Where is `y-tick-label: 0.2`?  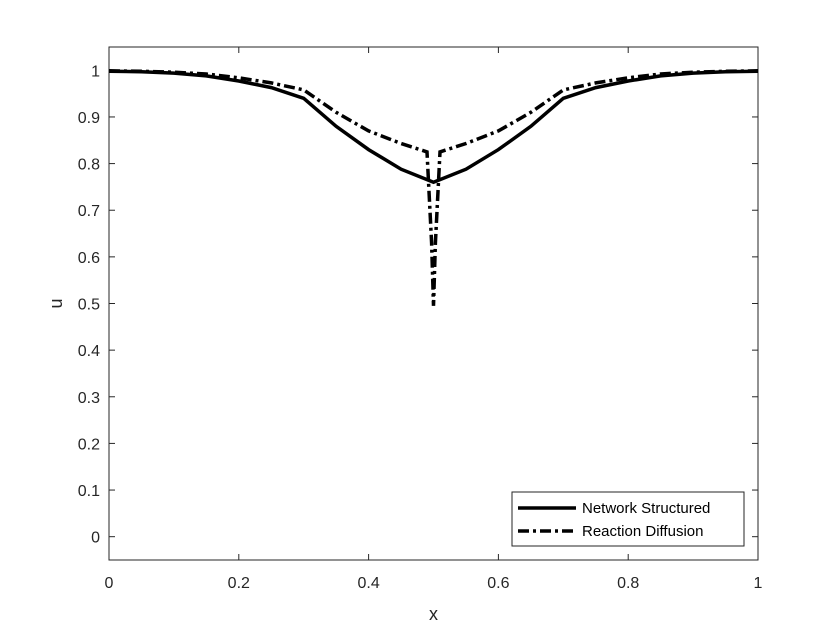 y-tick-label: 0.2 is located at coordinates (89, 444).